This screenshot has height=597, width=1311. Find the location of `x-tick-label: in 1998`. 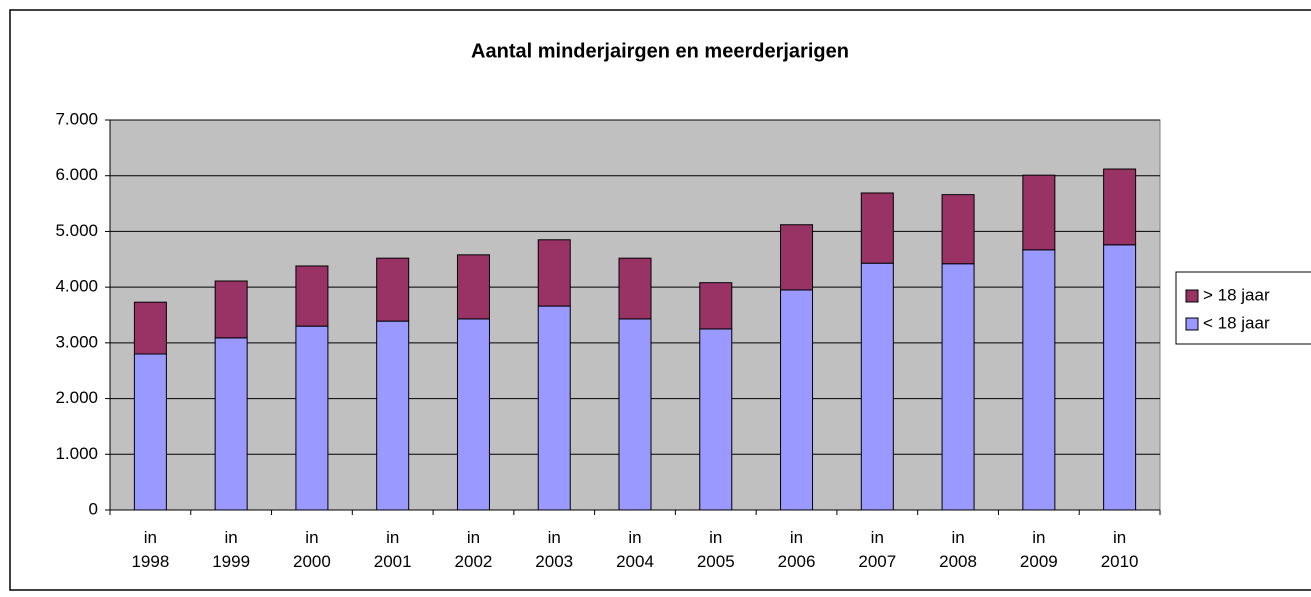

x-tick-label: in 1998 is located at coordinates (150, 549).